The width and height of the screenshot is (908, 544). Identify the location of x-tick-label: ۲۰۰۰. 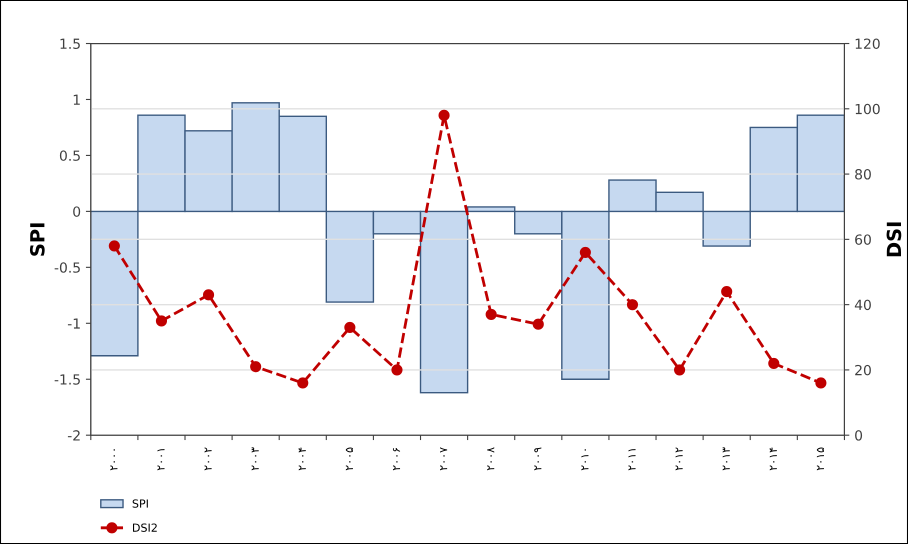
(114, 459).